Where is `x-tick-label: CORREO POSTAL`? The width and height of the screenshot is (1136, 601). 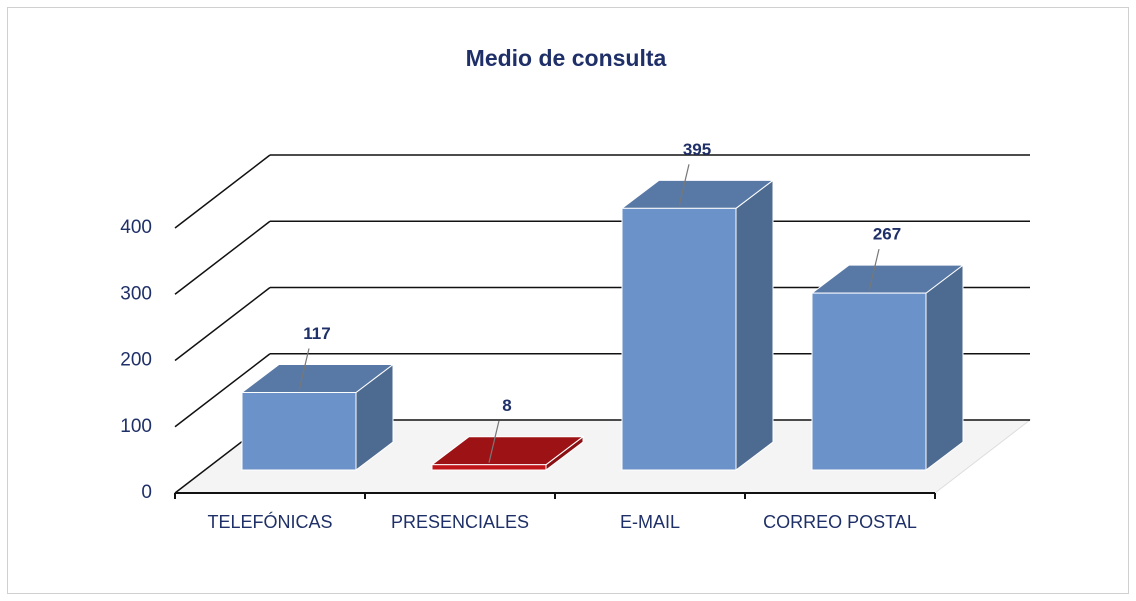
x-tick-label: CORREO POSTAL is located at coordinates (840, 522).